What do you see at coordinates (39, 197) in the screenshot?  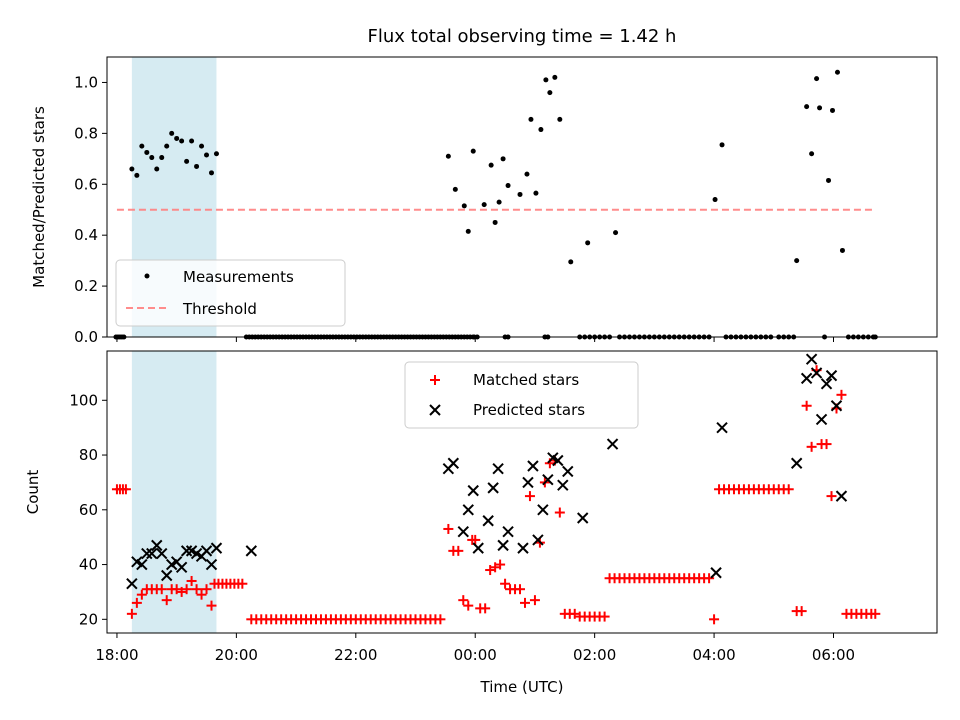 I see `top-y-axis-label: Matched/Predicted stars` at bounding box center [39, 197].